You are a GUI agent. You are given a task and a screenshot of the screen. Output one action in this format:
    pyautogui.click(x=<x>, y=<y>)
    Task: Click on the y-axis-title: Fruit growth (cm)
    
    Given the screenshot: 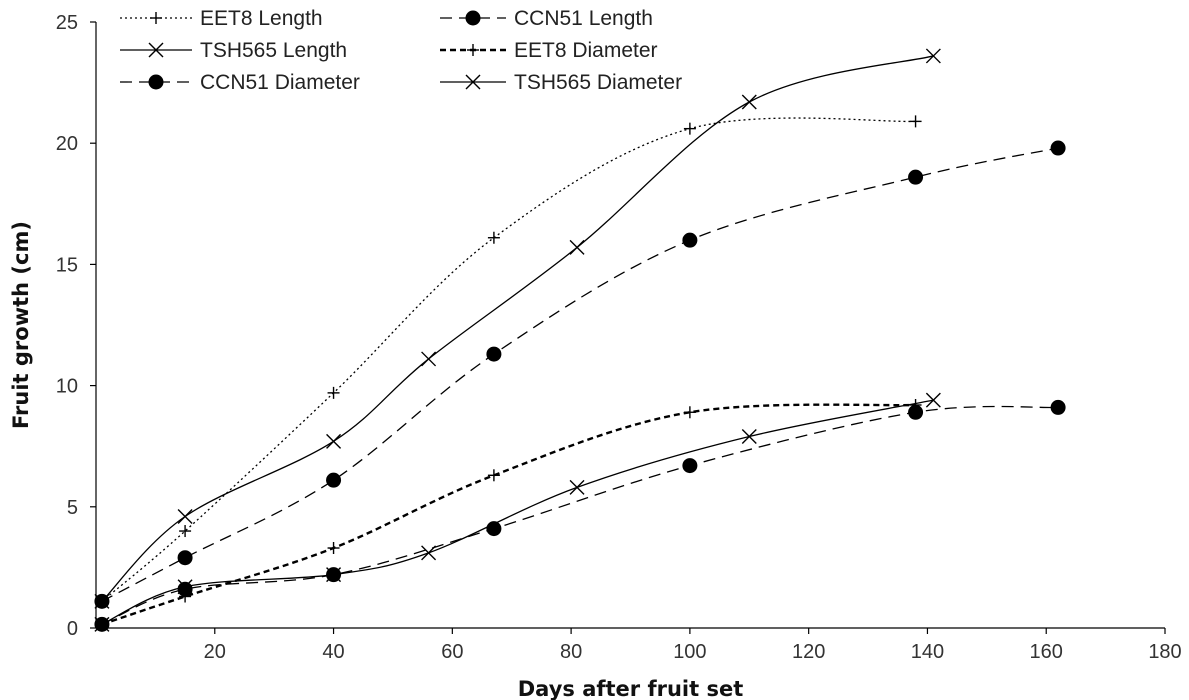 What is the action you would take?
    pyautogui.click(x=21, y=325)
    